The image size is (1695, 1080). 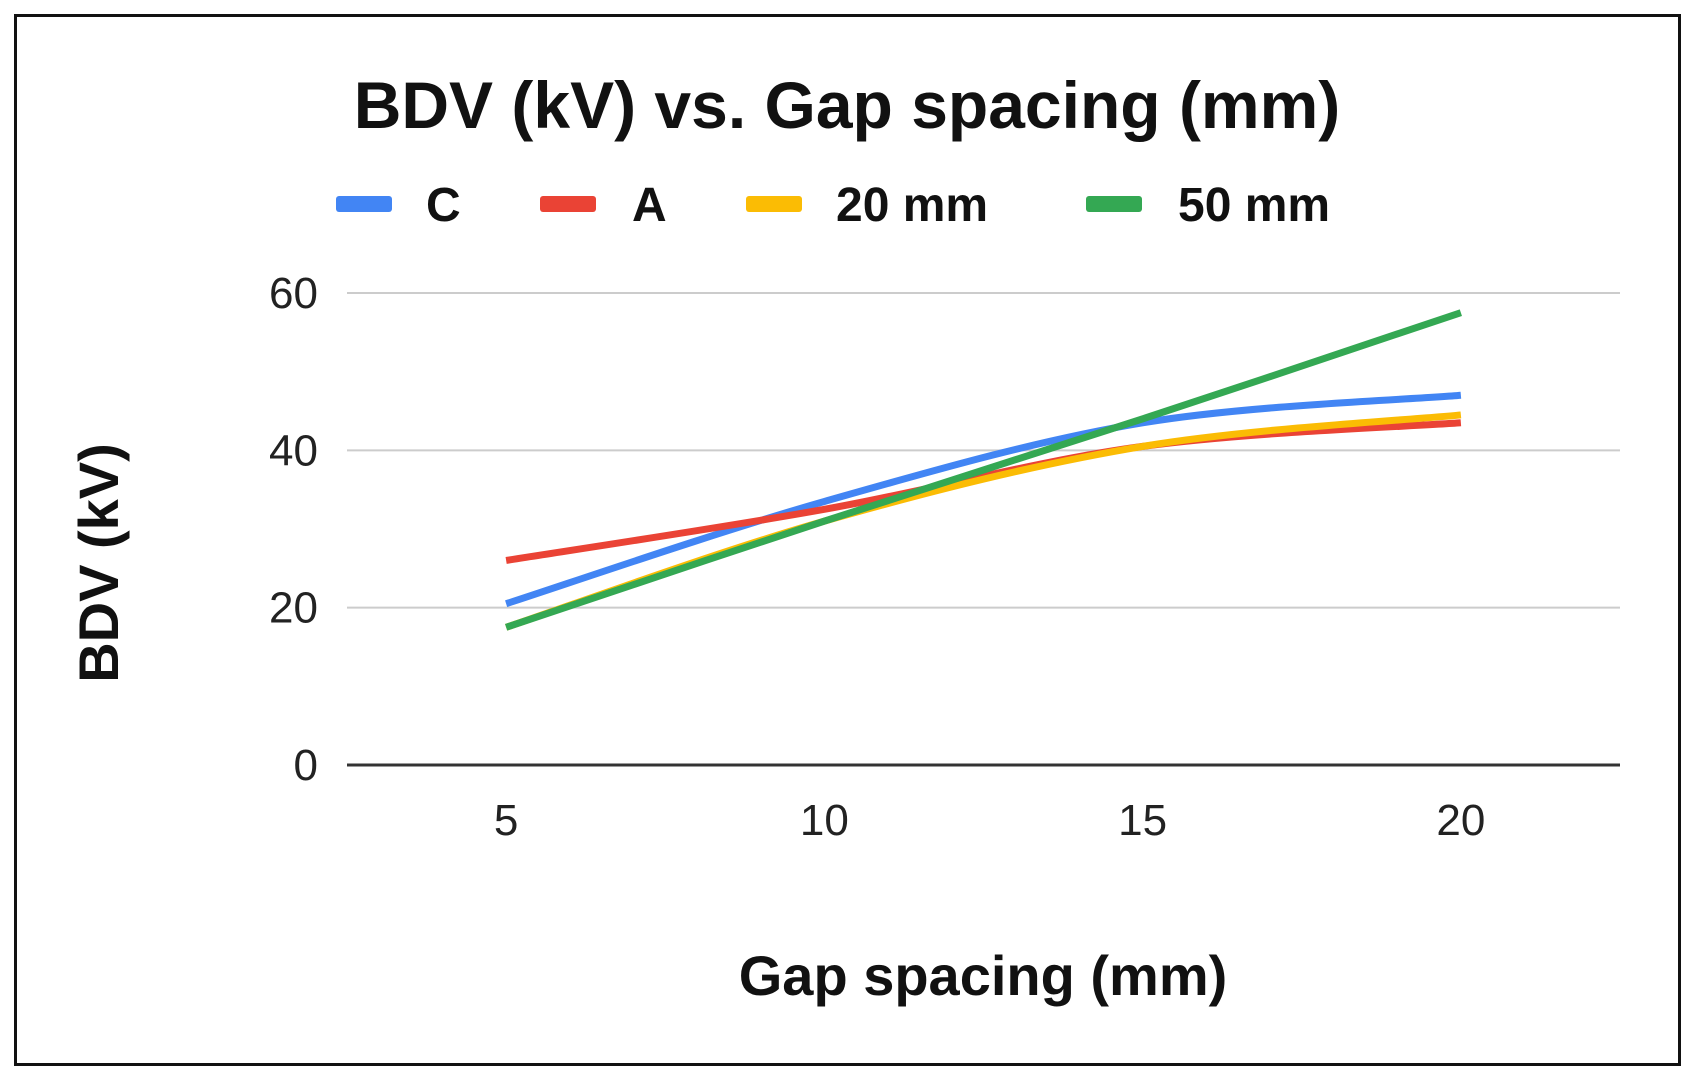 I want to click on series-line-c, so click(x=983, y=499).